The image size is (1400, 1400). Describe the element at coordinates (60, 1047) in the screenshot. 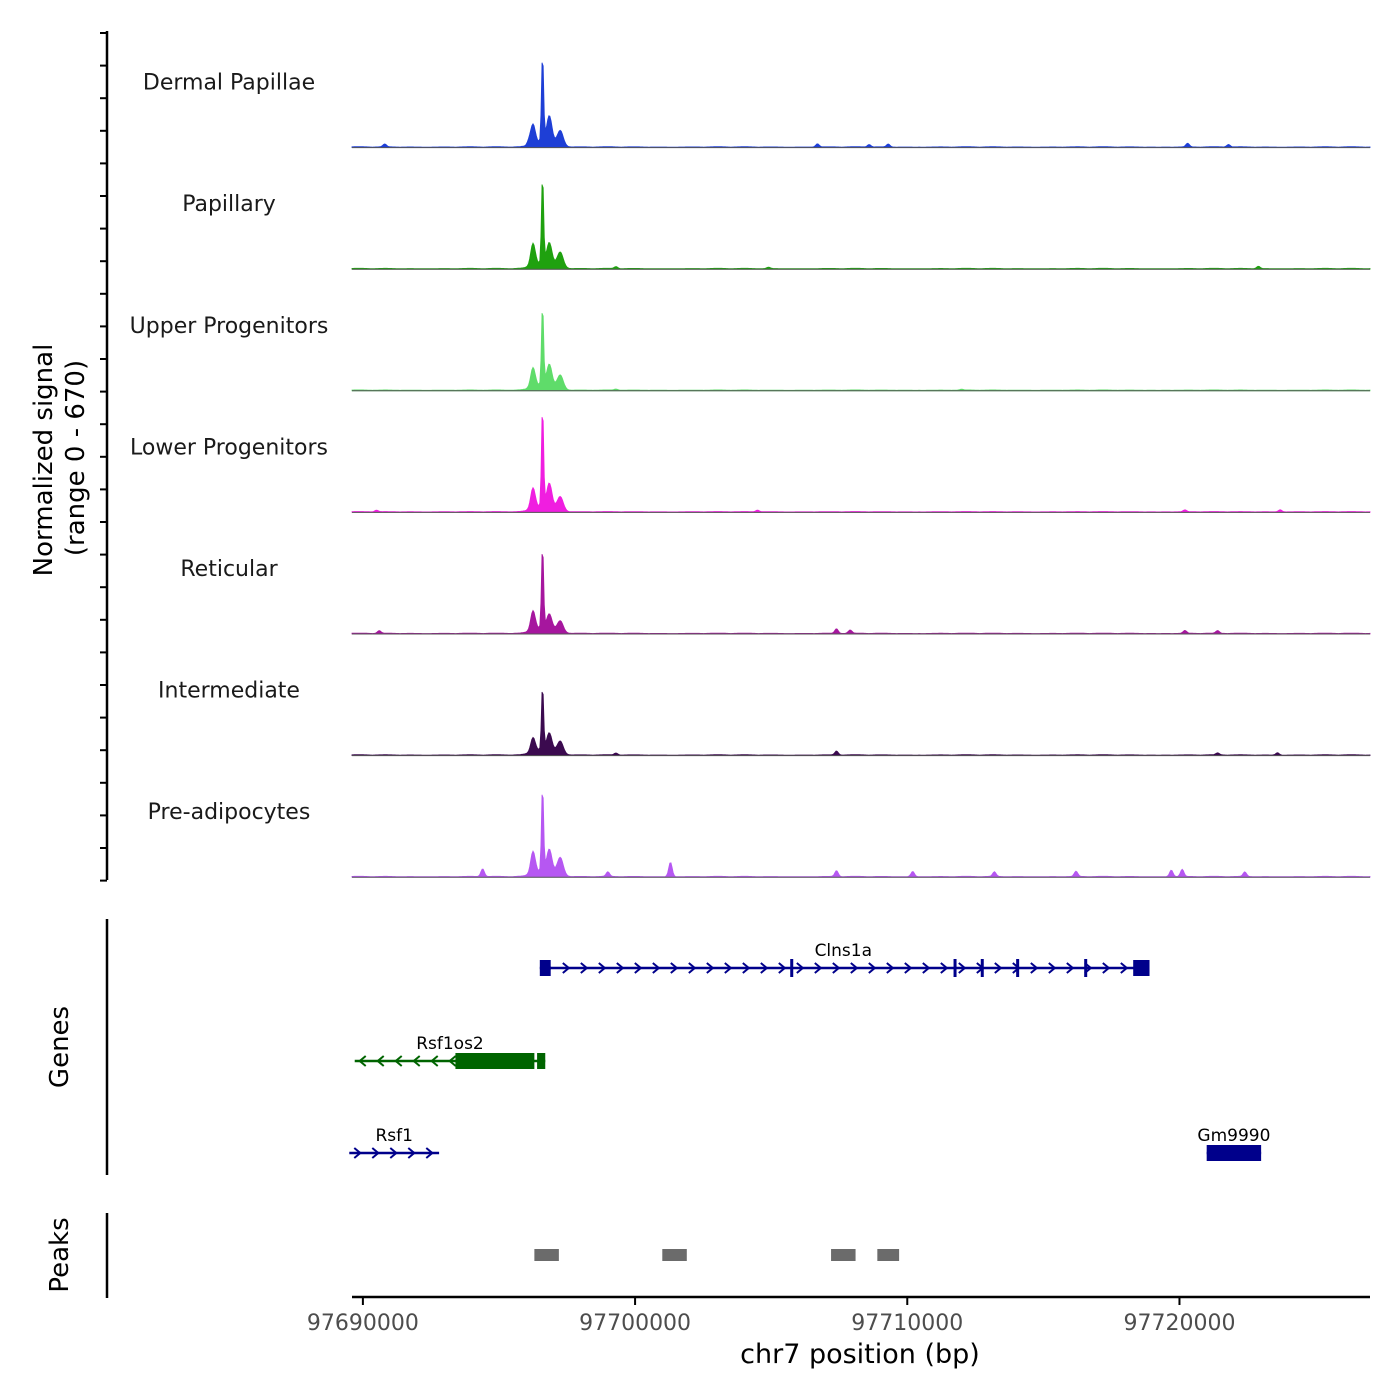

I see `genes-label: Genes` at that location.